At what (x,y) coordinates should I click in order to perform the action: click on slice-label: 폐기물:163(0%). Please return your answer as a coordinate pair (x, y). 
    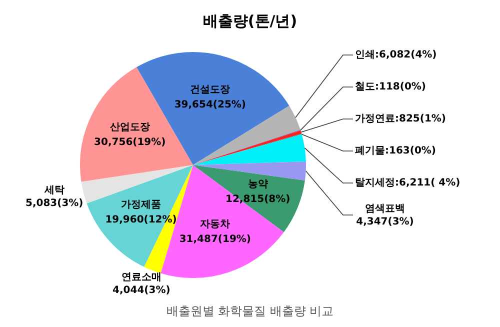
    Looking at the image, I should click on (395, 151).